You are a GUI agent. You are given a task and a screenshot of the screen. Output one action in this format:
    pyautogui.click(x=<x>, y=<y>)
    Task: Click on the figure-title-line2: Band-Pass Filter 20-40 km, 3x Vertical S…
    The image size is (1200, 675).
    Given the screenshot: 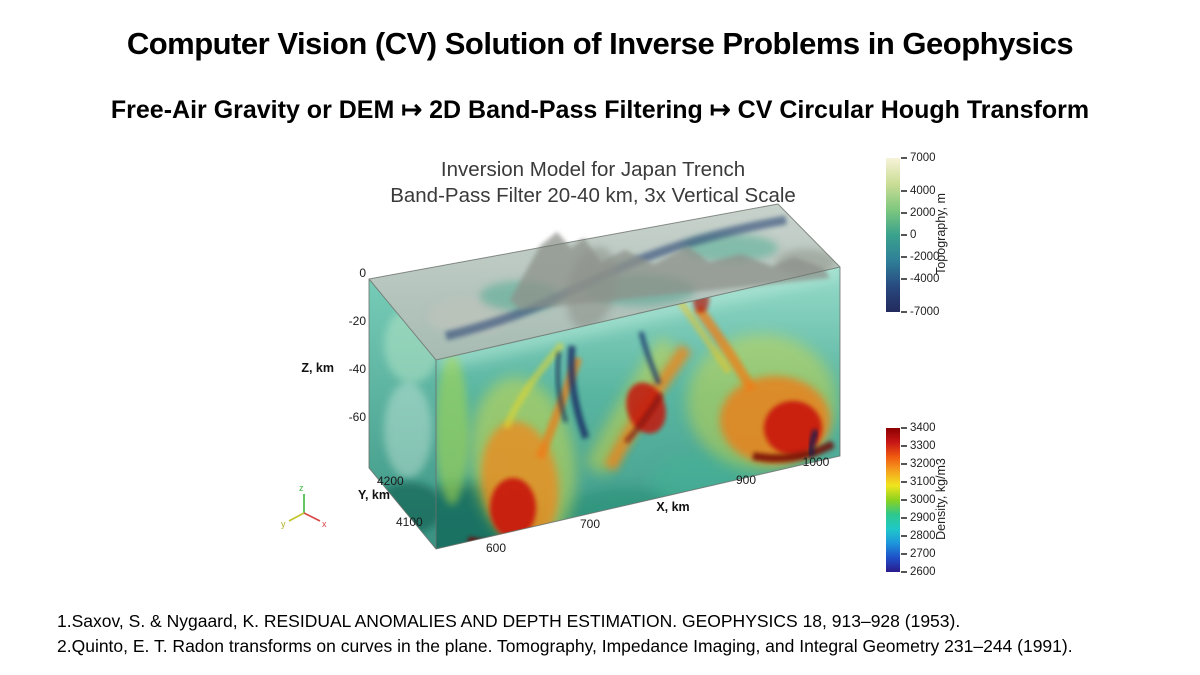 What is the action you would take?
    pyautogui.click(x=593, y=195)
    